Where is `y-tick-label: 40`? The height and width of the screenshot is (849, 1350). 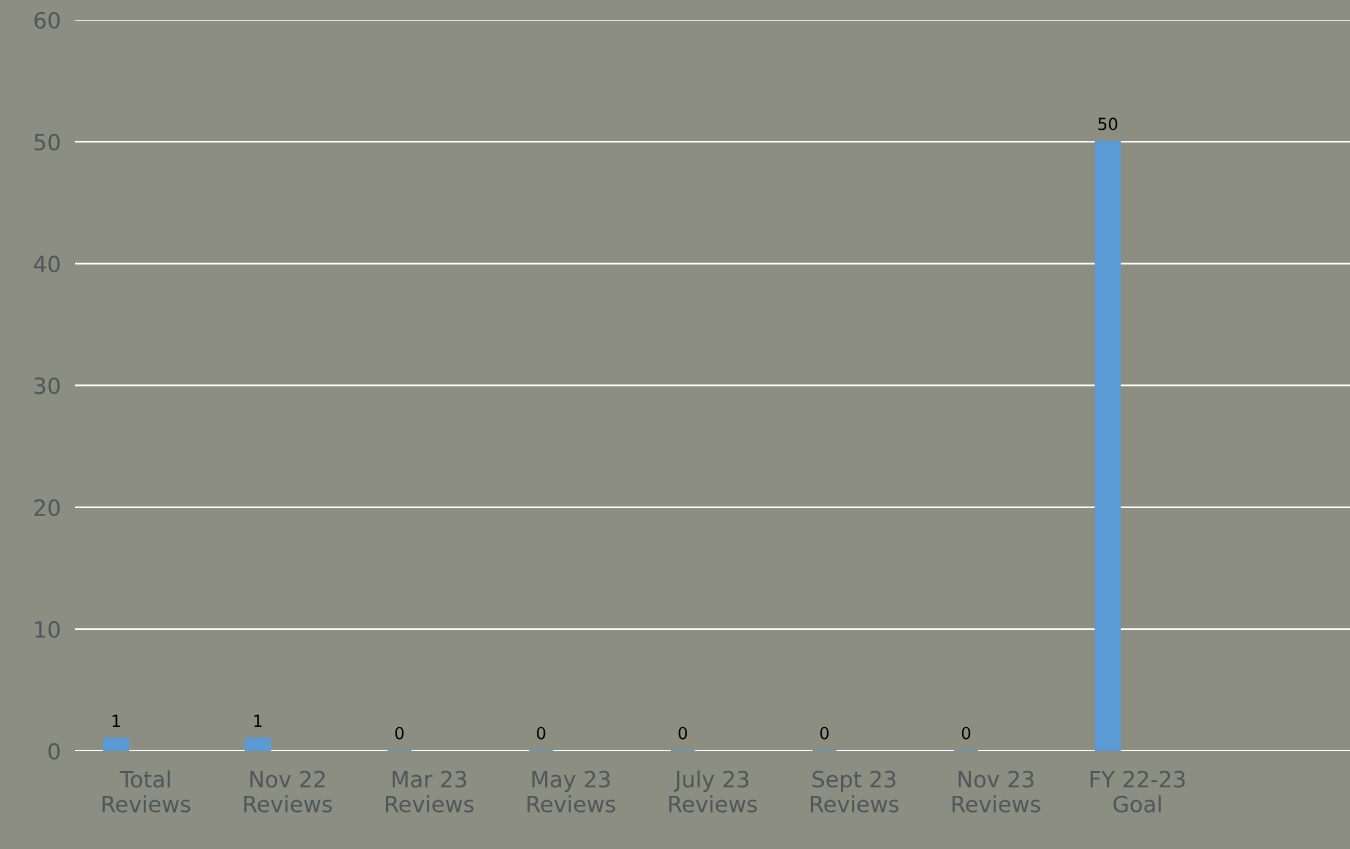 y-tick-label: 40 is located at coordinates (46, 264).